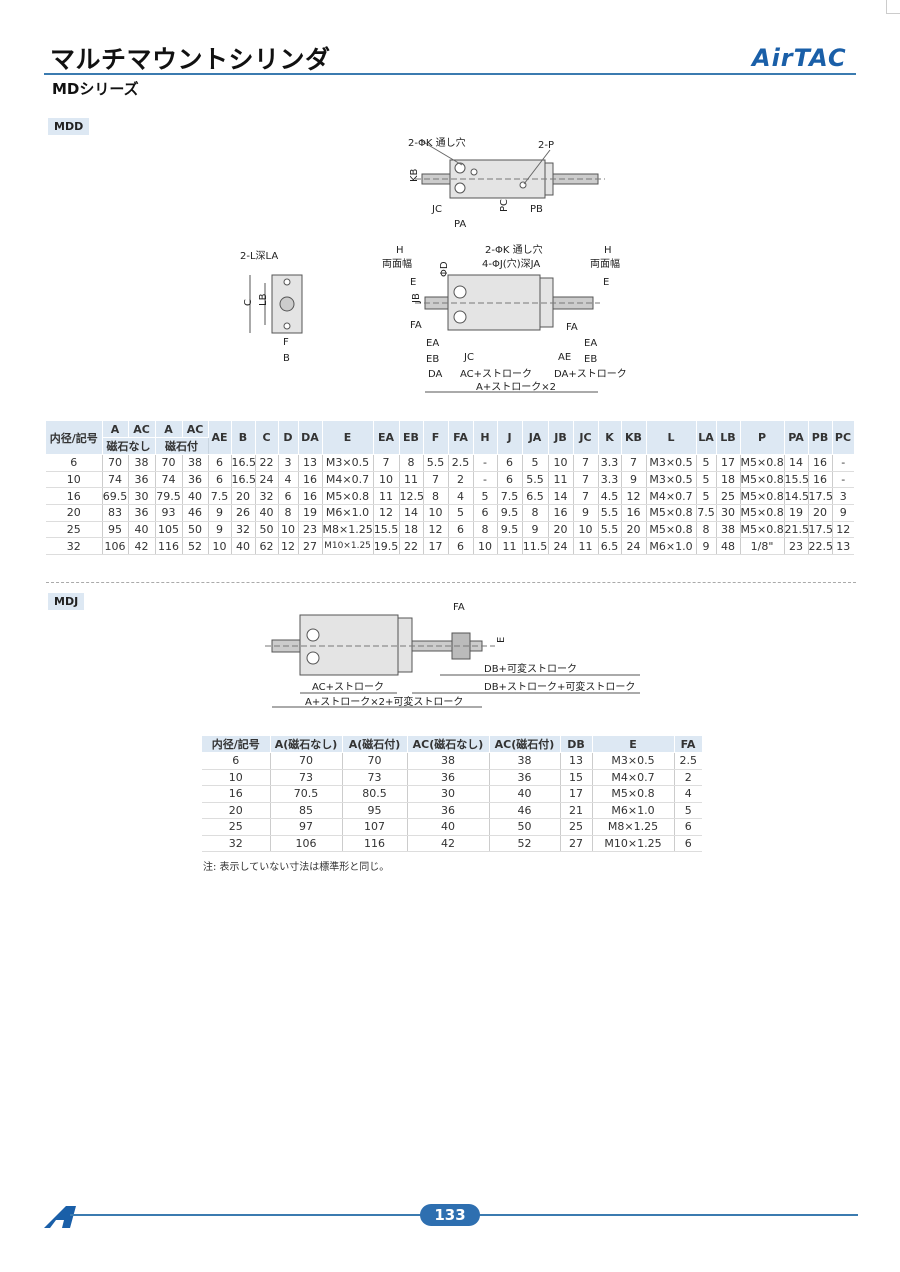 Image resolution: width=900 pixels, height=1272 pixels. I want to click on table-cell: 70, so click(168, 463).